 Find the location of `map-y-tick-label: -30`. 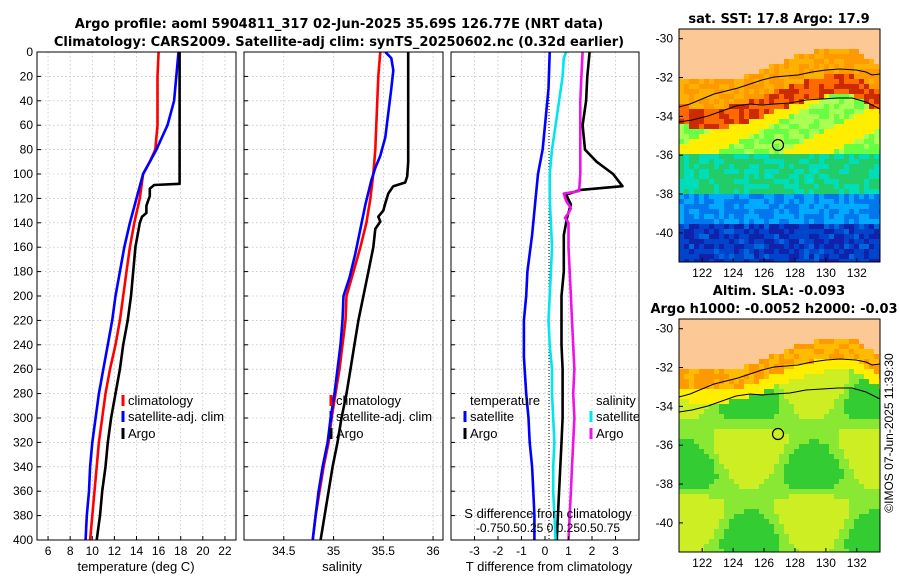

map-y-tick-label: -30 is located at coordinates (665, 39).